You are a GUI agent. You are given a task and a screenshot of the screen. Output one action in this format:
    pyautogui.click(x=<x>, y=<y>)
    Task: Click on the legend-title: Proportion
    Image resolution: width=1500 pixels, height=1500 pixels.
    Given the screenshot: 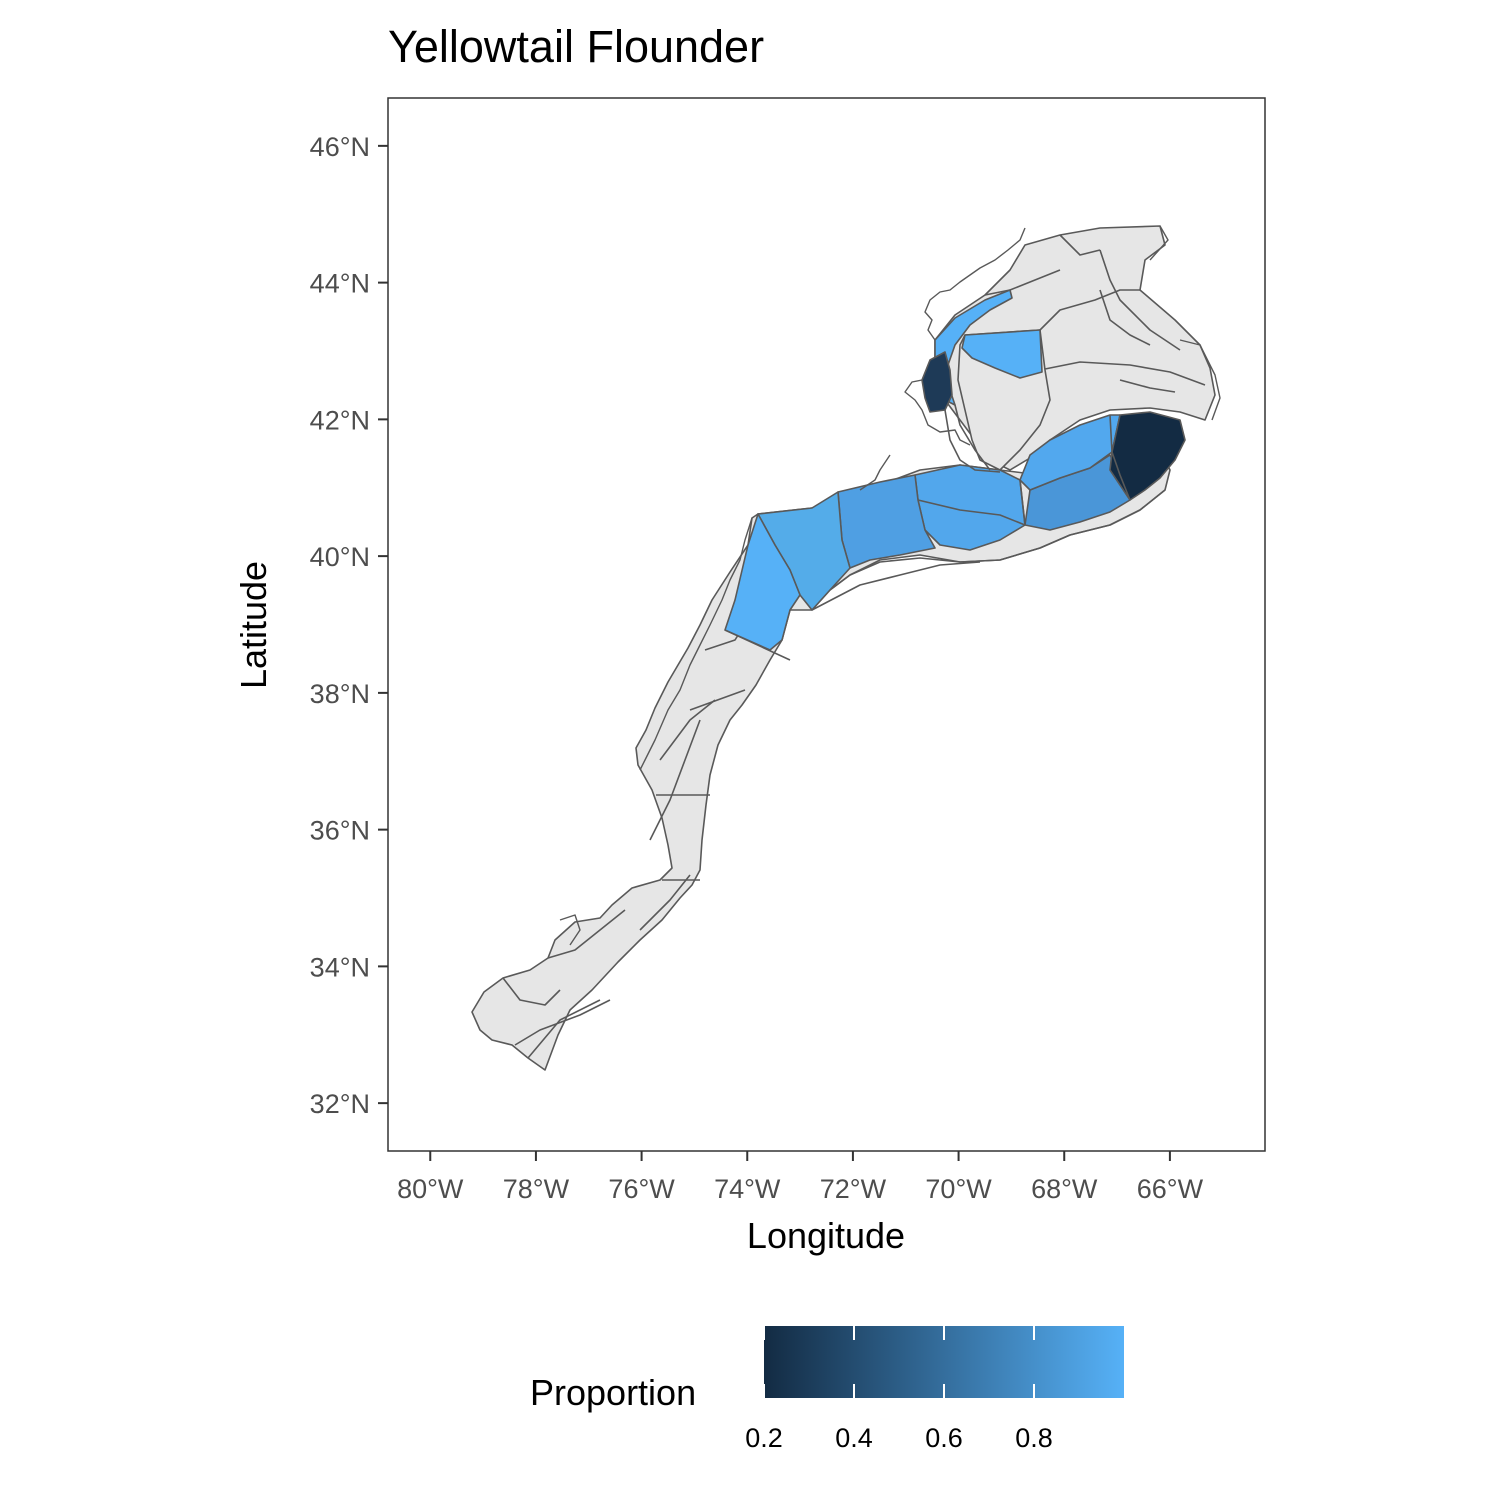 What is the action you would take?
    pyautogui.click(x=613, y=1392)
    